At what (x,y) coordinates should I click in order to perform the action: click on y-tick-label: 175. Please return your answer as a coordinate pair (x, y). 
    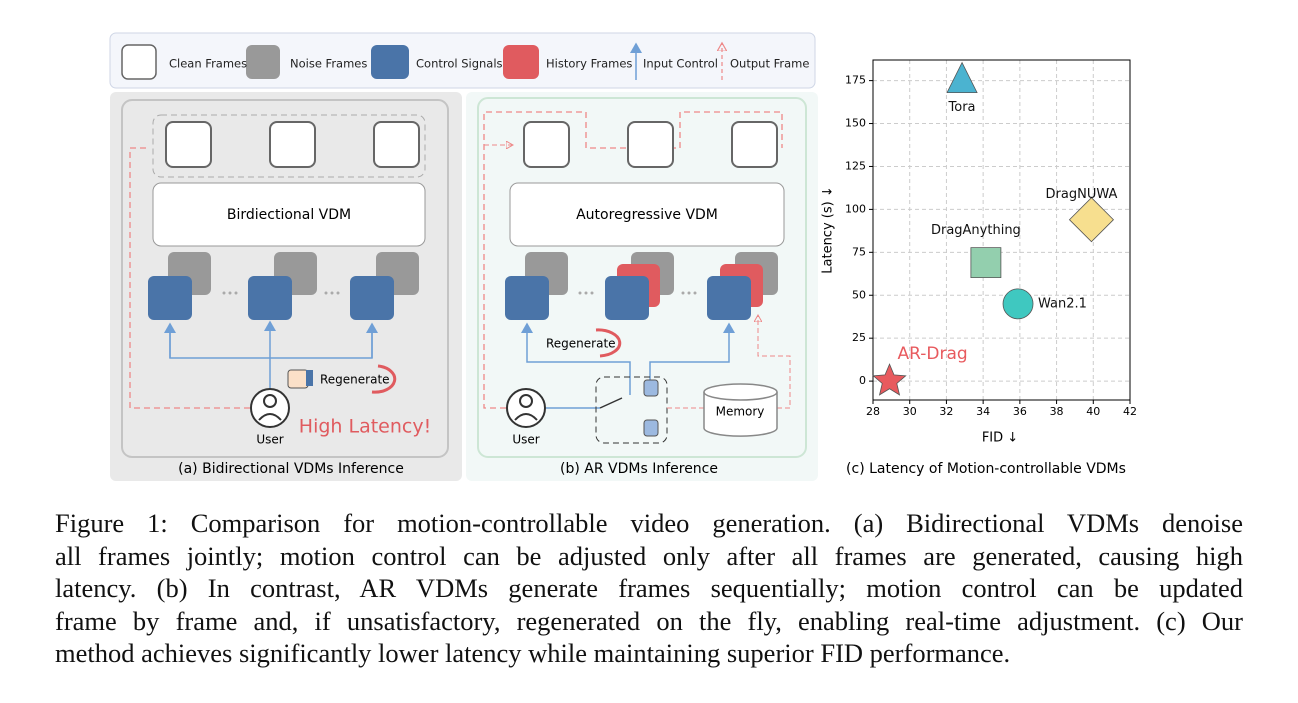
    Looking at the image, I should click on (855, 80).